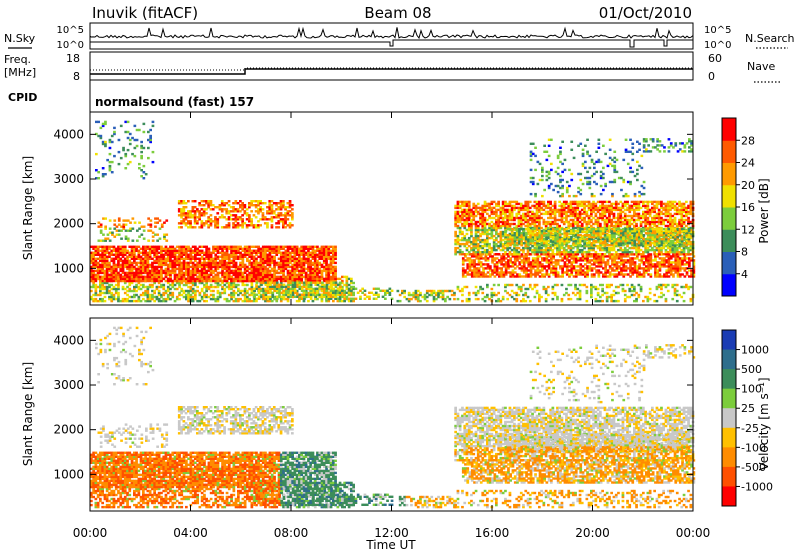  I want to click on colorbar-tick-label: 16, so click(748, 207).